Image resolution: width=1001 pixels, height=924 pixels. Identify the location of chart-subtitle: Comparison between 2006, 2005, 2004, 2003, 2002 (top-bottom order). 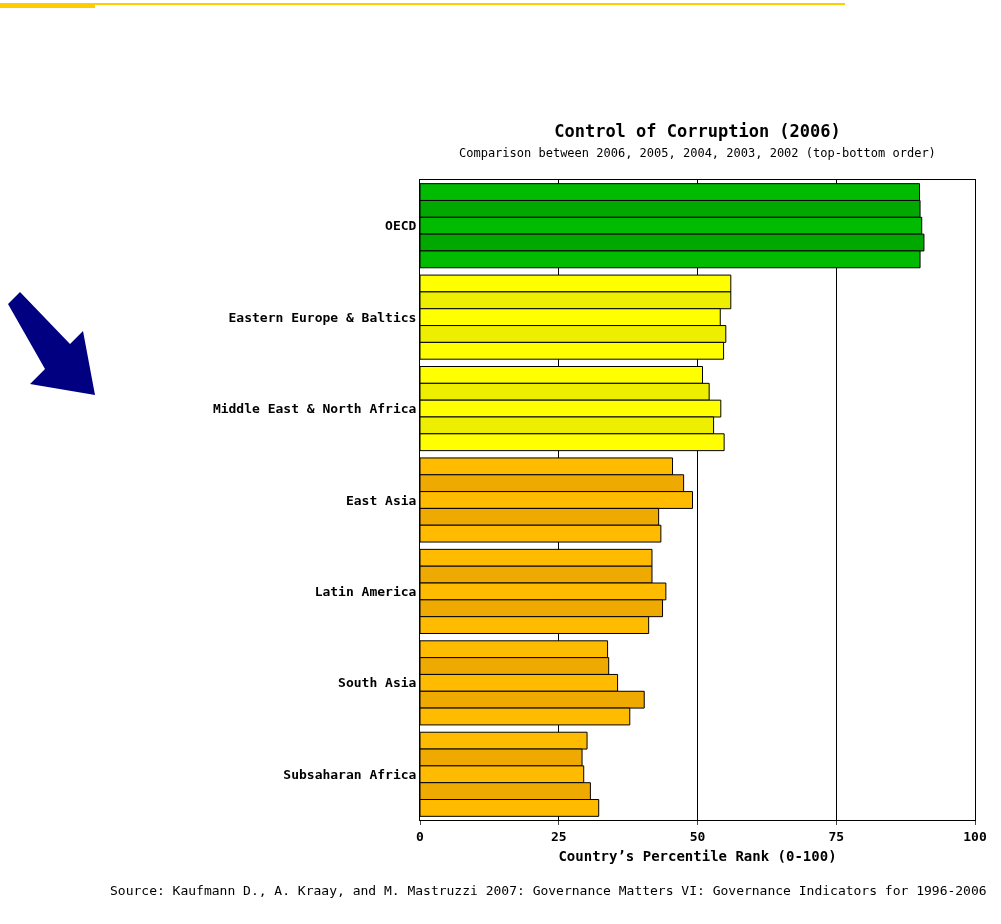
(697, 153).